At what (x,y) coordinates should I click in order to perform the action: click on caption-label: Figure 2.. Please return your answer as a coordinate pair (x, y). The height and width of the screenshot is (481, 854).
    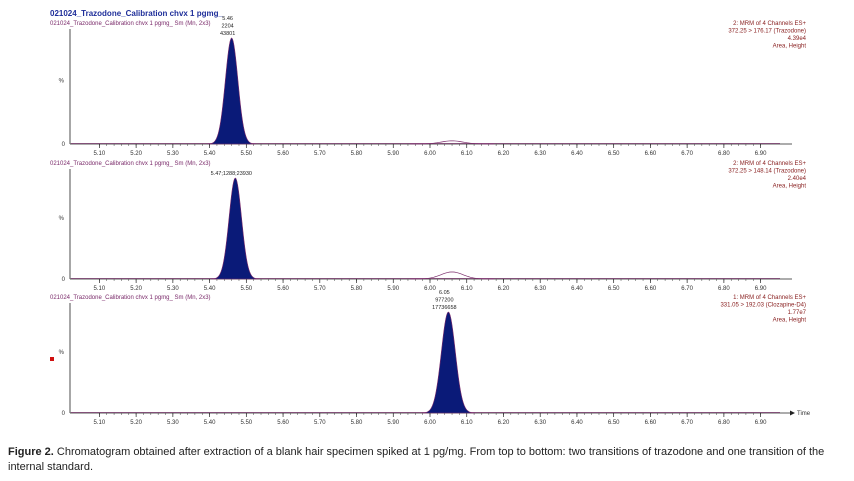
    Looking at the image, I should click on (31, 452).